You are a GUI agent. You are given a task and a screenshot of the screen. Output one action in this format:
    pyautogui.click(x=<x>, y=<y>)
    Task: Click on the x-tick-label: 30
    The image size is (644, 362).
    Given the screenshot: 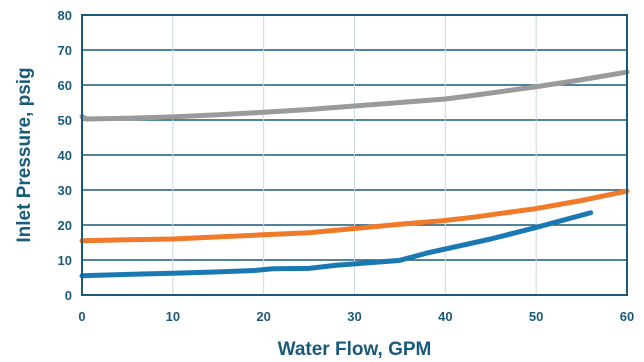 What is the action you would take?
    pyautogui.click(x=354, y=316)
    